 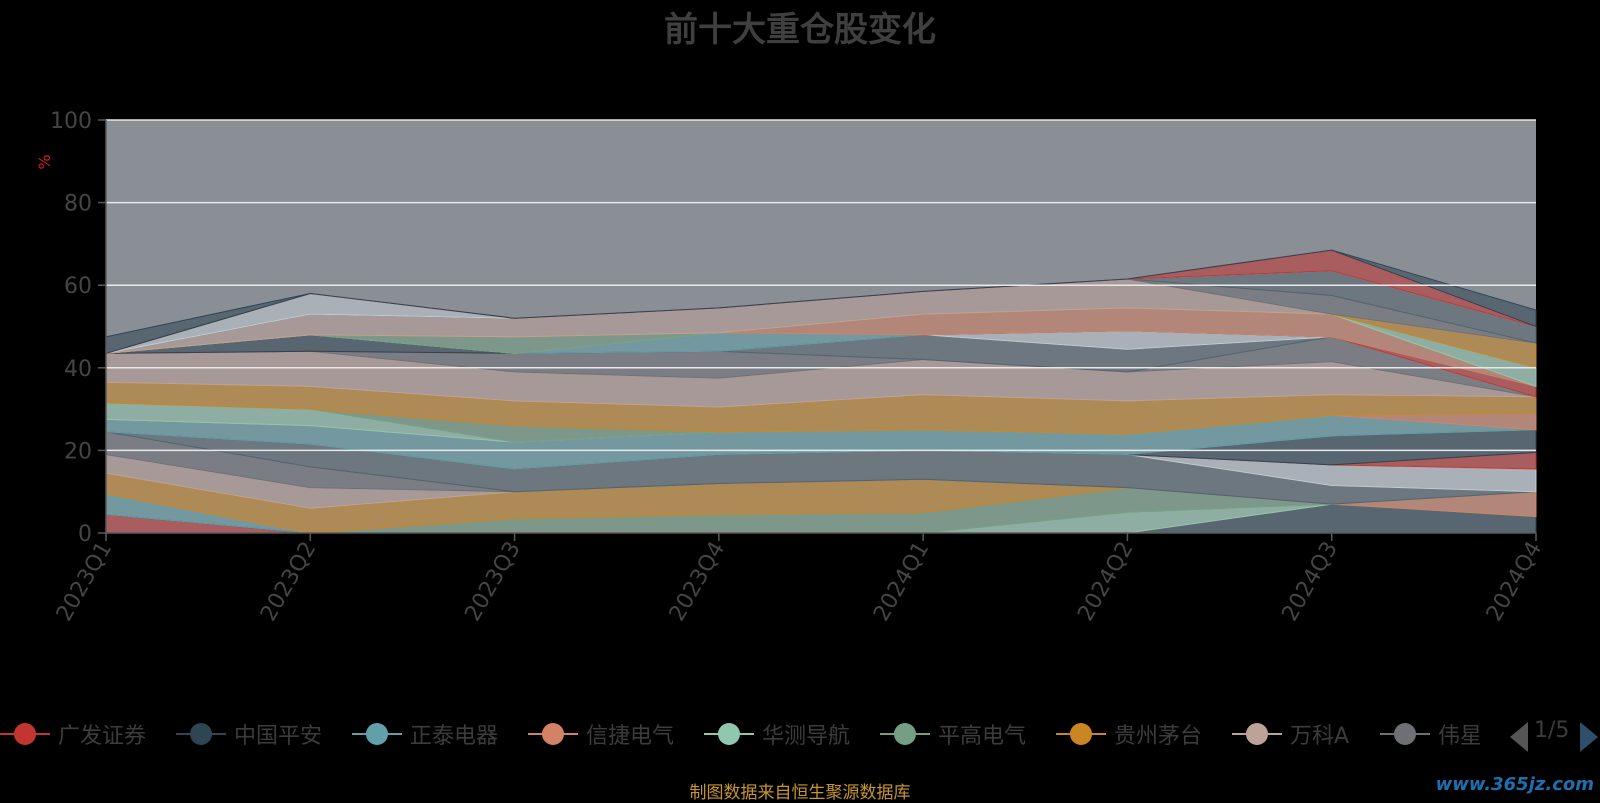 What do you see at coordinates (71, 121) in the screenshot?
I see `y-tick-label-5: 100` at bounding box center [71, 121].